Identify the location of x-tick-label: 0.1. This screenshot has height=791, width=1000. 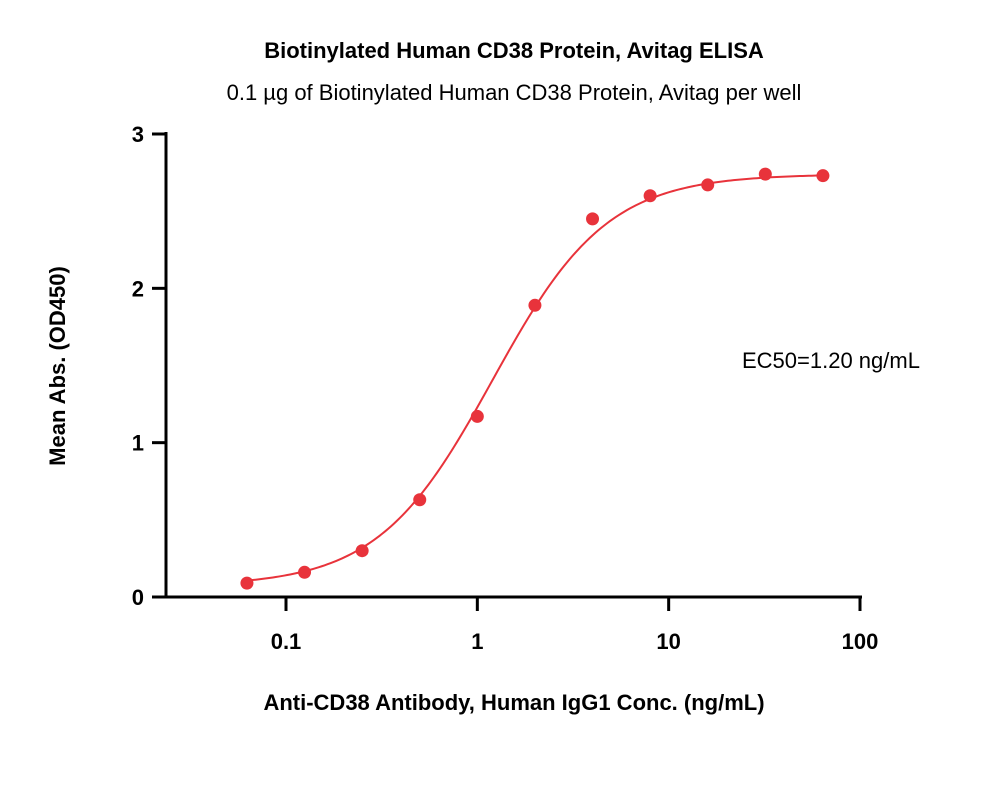
(286, 641).